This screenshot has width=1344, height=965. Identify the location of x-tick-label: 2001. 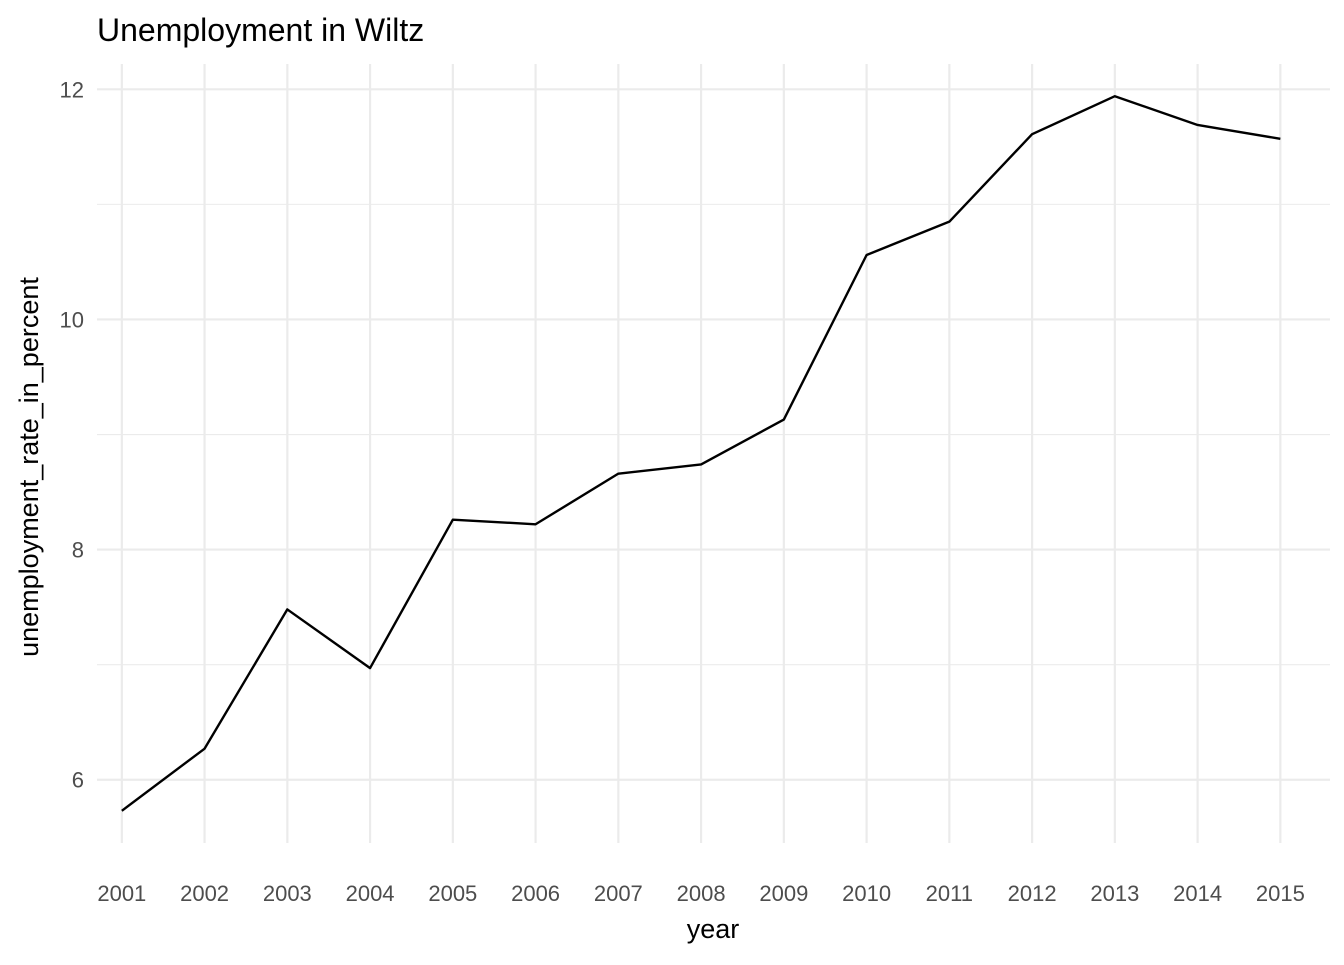
(121, 893).